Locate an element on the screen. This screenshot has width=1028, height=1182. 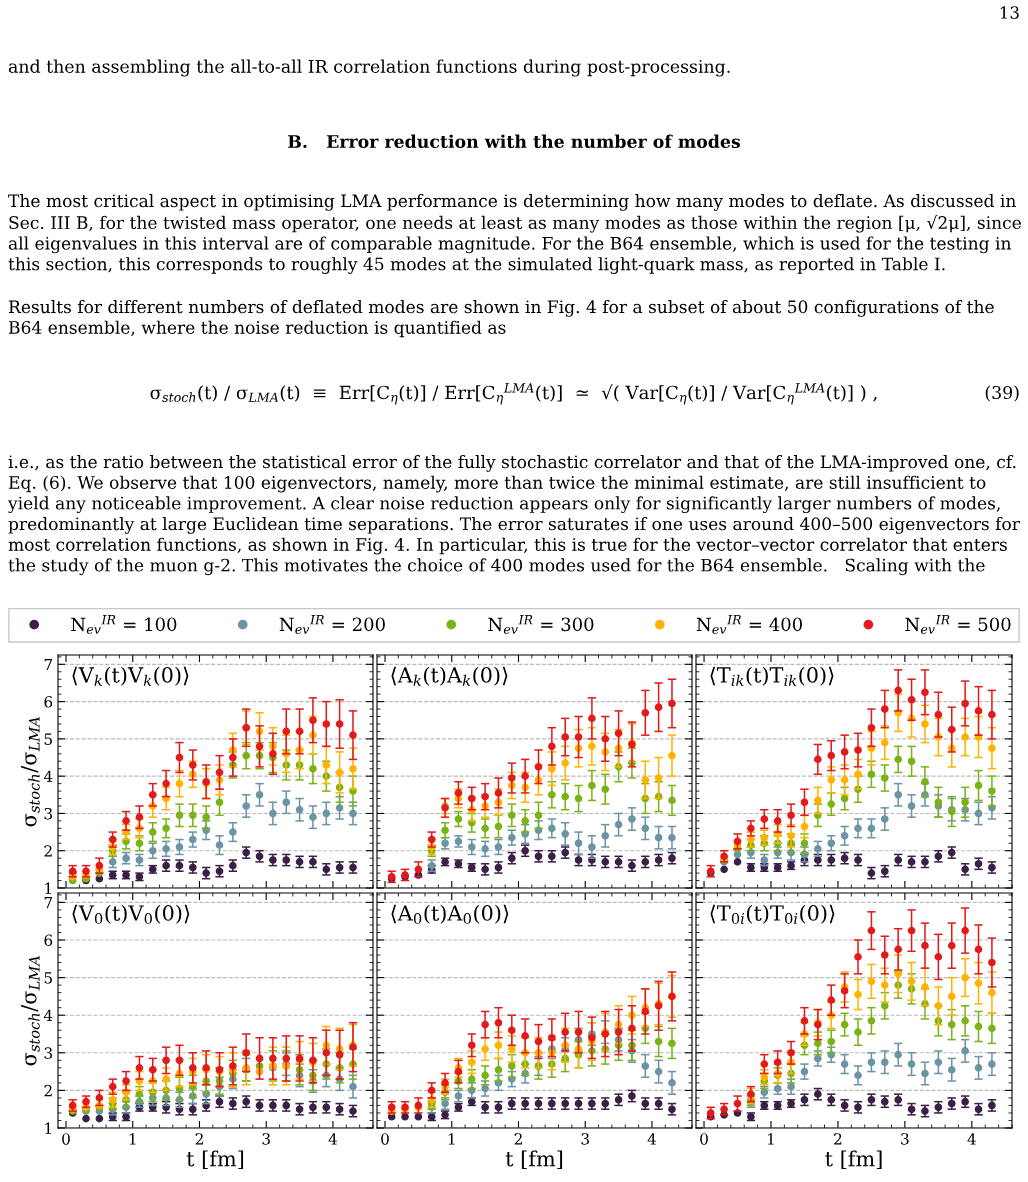
text: σ$_{stoch}$(t) / σ$_{LMA}$(t) ≡ Err[C$_{η}$(t)] / Err[C$_{η}$$^{LMA}$(t)] ≃ √( Var[C$_{η}$(t)] / Var[C$_{η}$$^{LMA}$(t)] ) , is located at coordinates (513, 394).